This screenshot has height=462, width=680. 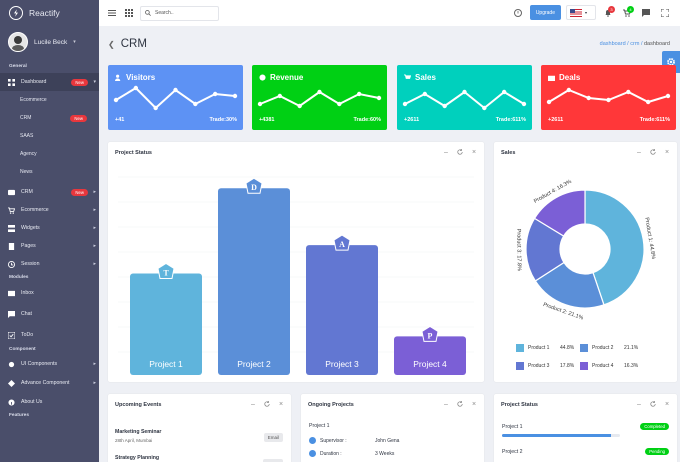 What do you see at coordinates (35, 210) in the screenshot?
I see `sidebar-item-label: Ecommerce` at bounding box center [35, 210].